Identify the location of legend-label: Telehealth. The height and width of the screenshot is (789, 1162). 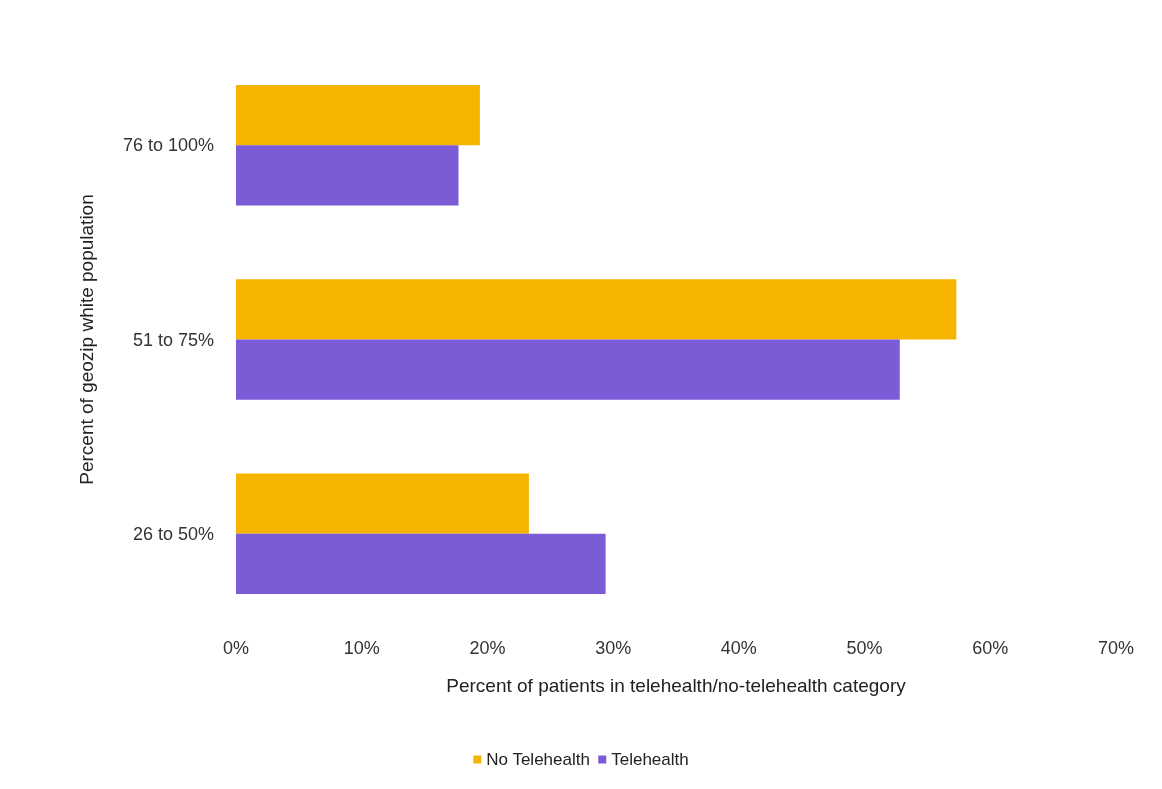
(650, 759).